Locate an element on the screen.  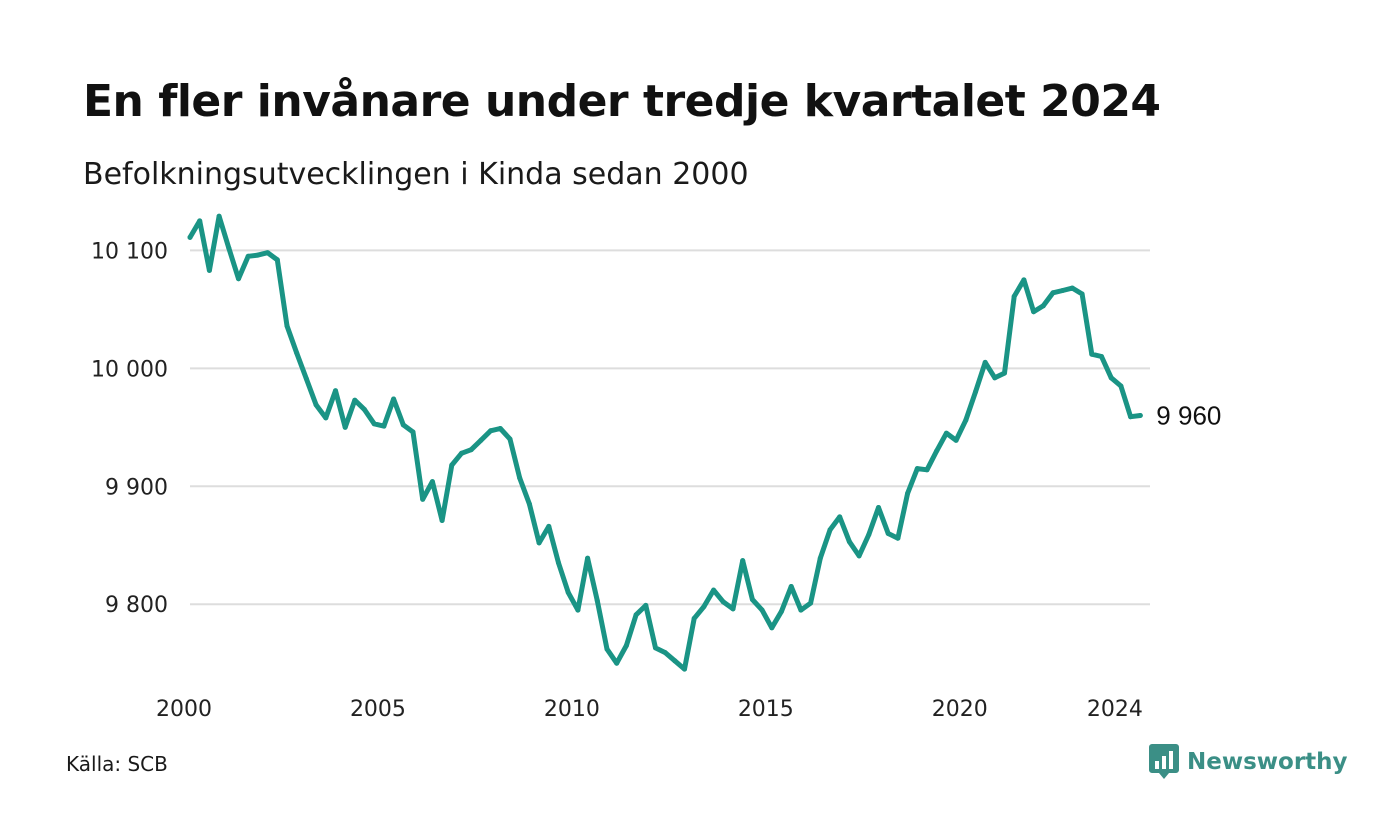
y-tick-label: 9 900 is located at coordinates (136, 487).